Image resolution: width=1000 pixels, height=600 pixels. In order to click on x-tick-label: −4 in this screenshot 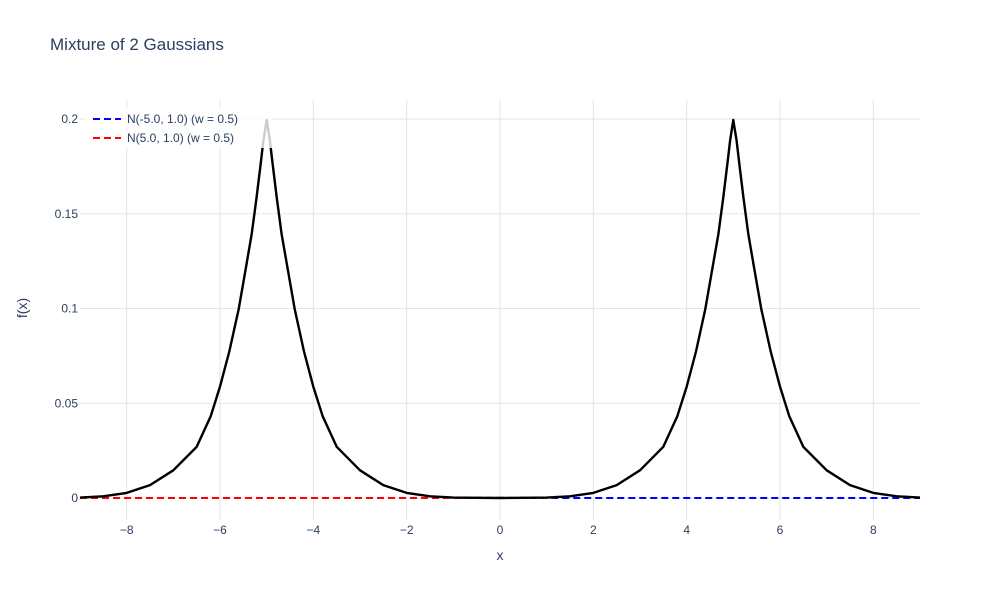, I will do `click(313, 530)`.